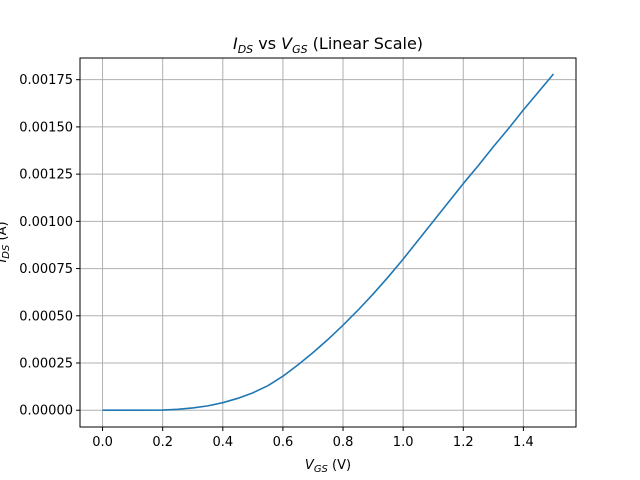  I want to click on y-tick-label: 0.00175, so click(46, 80).